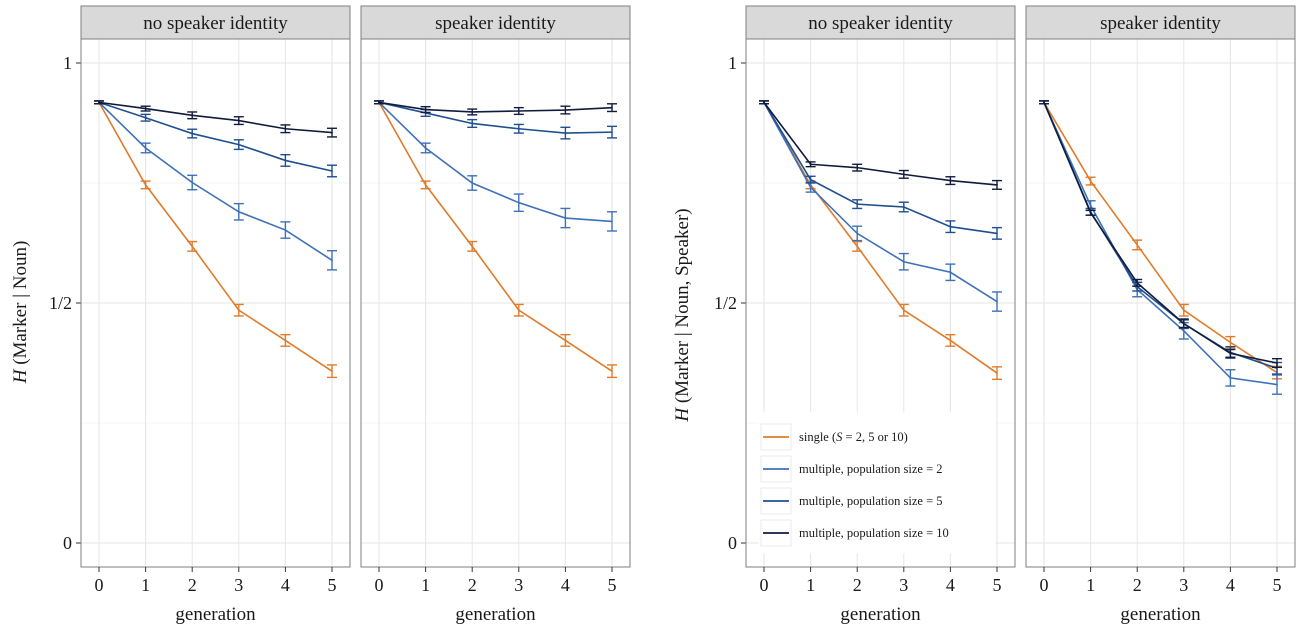 The image size is (1301, 634). I want to click on legend-label-symbol: S, so click(839, 437).